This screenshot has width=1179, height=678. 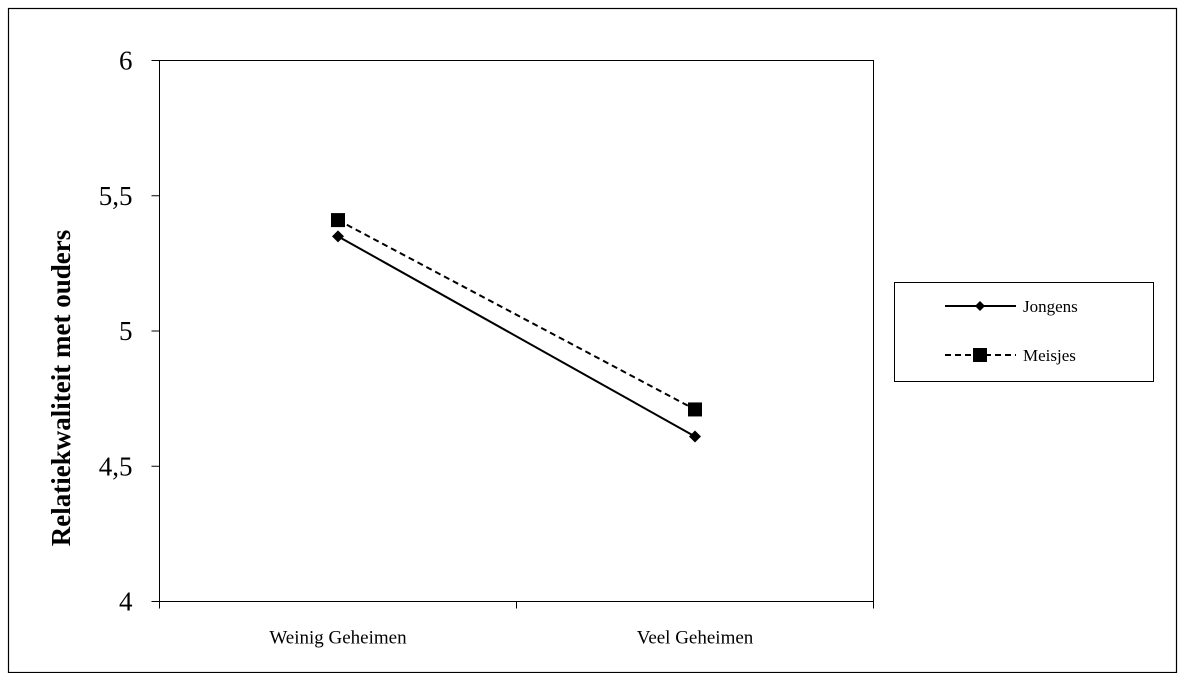 I want to click on x-tick-label: Weinig Geheimen, so click(x=338, y=638).